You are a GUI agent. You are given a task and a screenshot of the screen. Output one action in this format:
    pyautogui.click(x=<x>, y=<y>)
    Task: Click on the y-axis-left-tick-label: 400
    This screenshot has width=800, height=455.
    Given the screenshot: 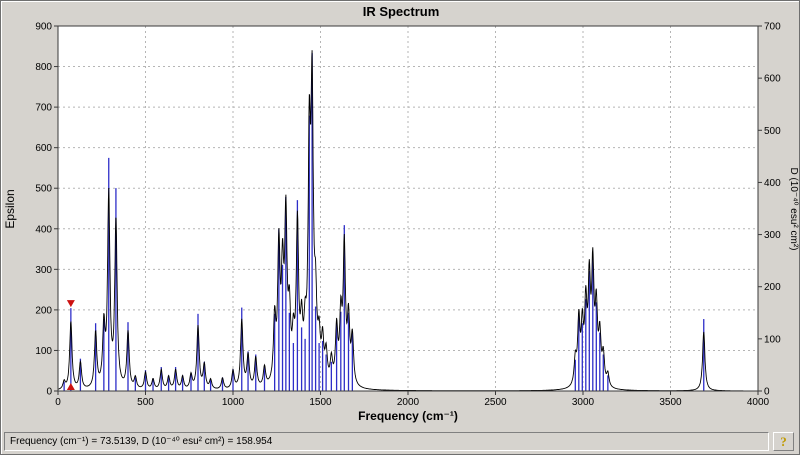 What is the action you would take?
    pyautogui.click(x=43, y=229)
    